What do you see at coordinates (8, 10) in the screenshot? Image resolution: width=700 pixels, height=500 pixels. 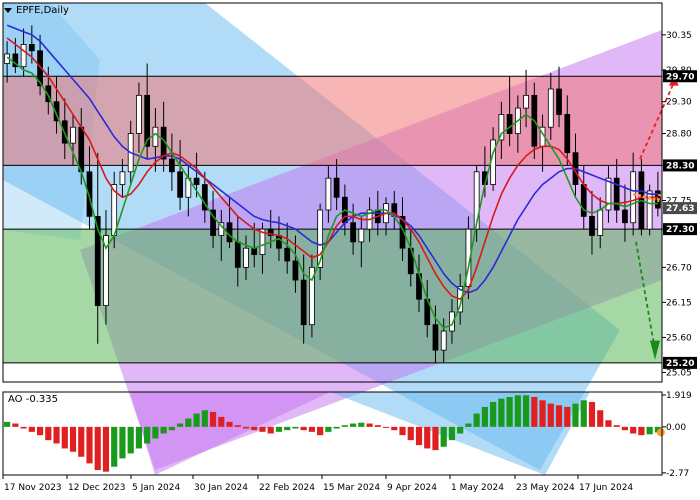 I see `triangle-down-icon` at bounding box center [8, 10].